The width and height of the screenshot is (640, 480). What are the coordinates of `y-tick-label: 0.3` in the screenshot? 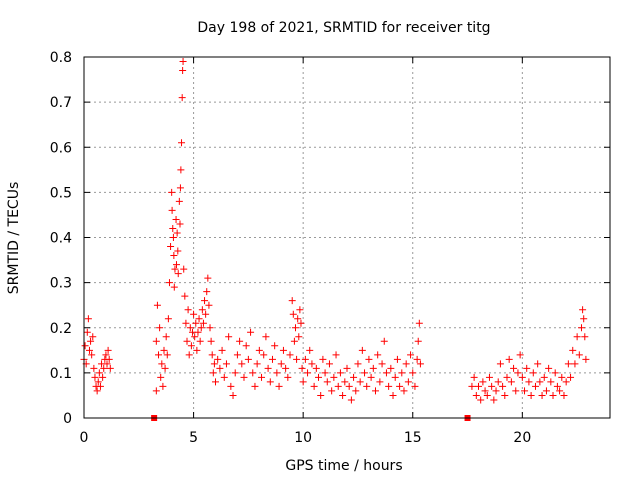 It's located at (61, 284).